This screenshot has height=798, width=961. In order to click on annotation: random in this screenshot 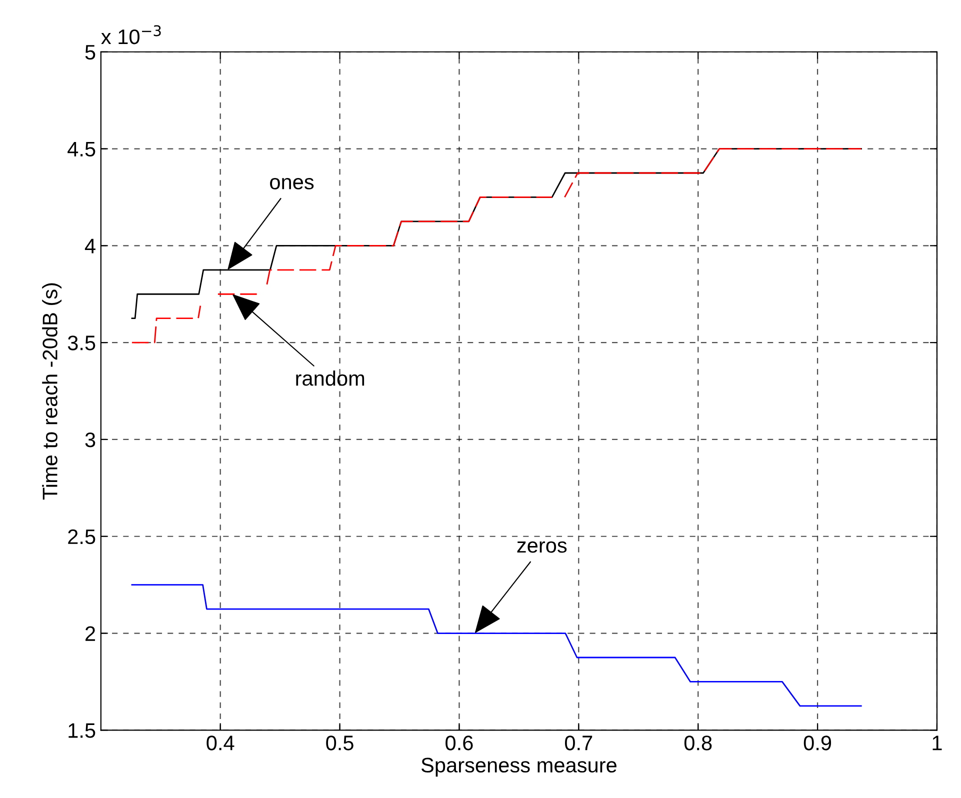, I will do `click(330, 378)`.